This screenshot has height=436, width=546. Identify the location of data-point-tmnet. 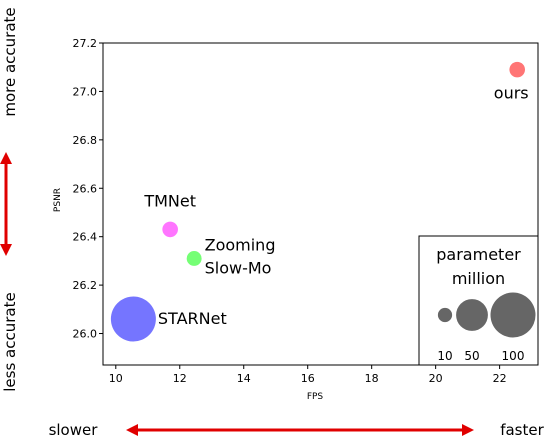
(170, 229).